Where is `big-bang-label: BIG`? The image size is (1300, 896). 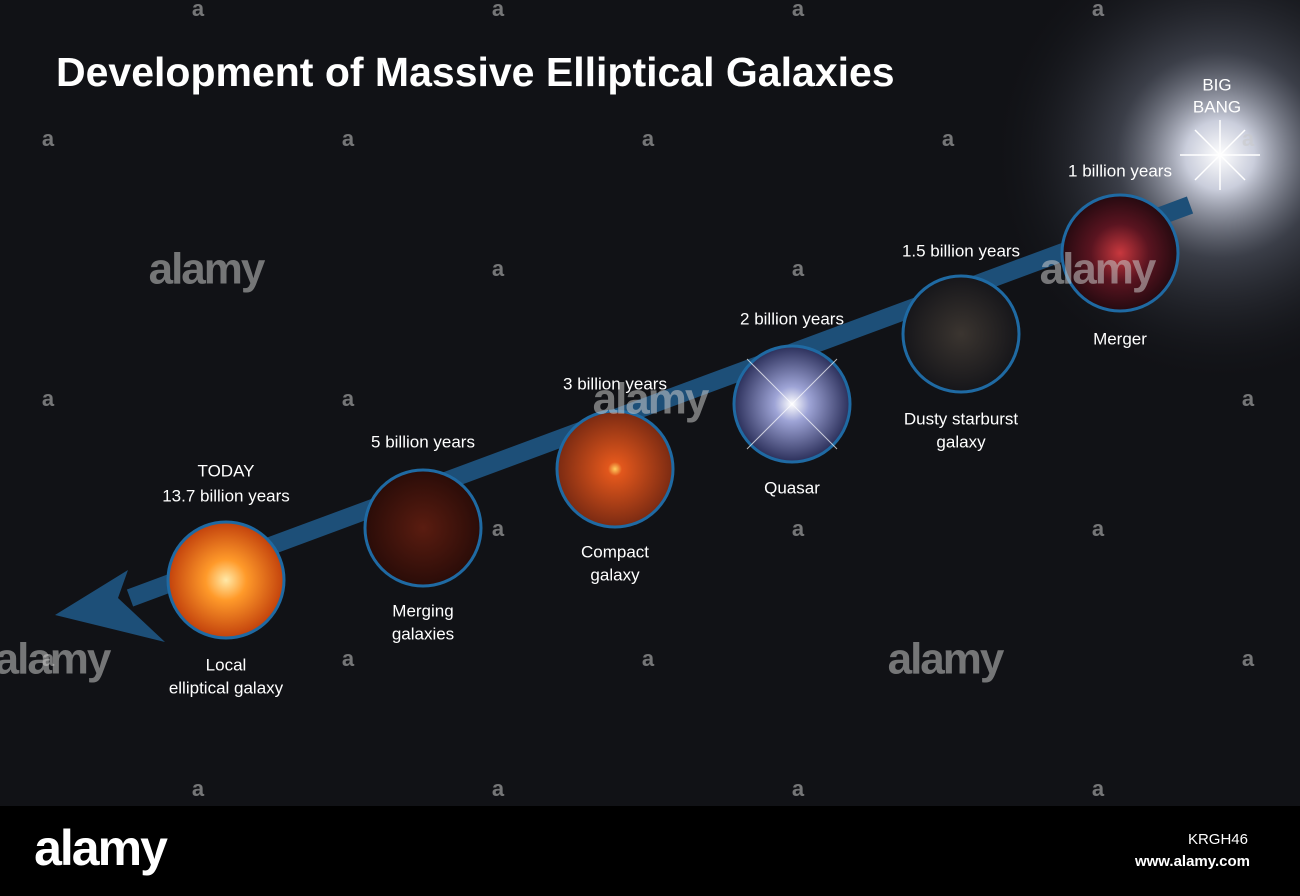 big-bang-label: BIG is located at coordinates (1216, 84).